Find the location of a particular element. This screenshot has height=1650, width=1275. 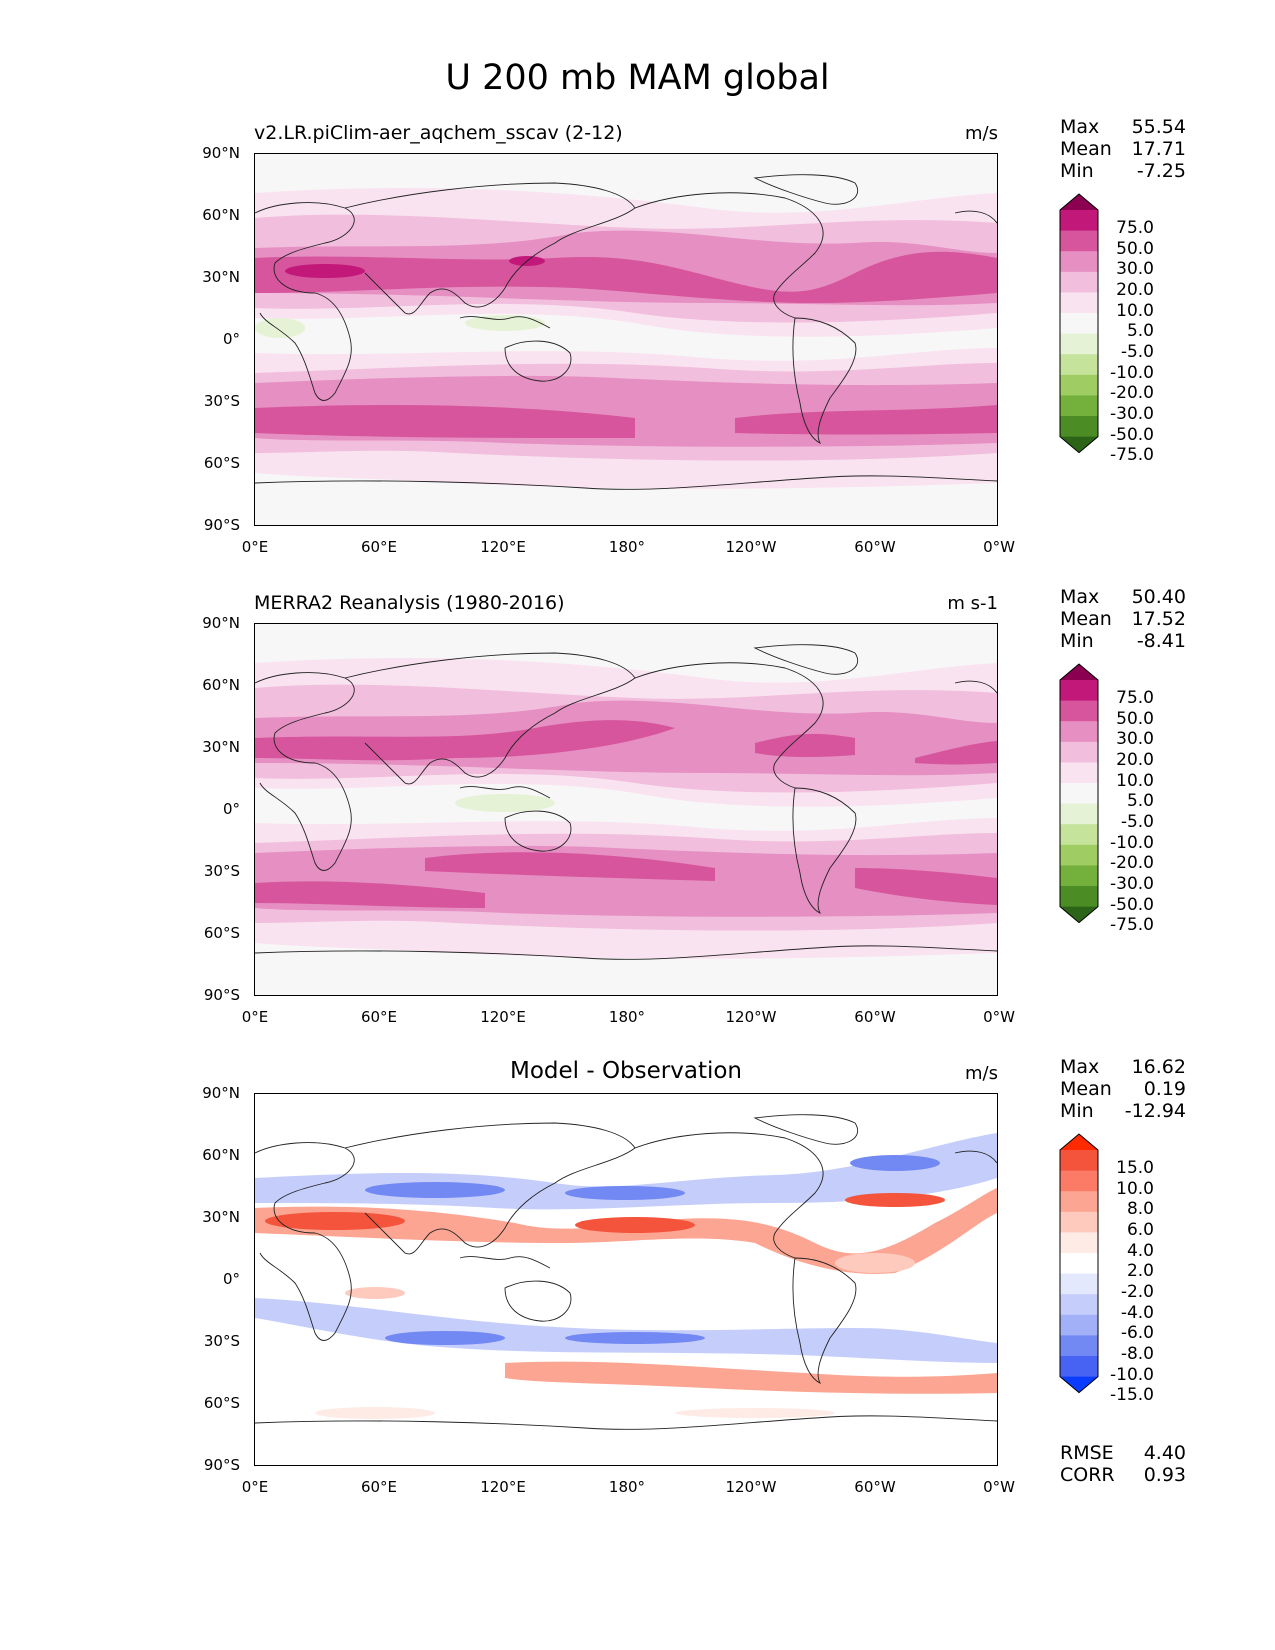

lon-label: 180° is located at coordinates (627, 1487).